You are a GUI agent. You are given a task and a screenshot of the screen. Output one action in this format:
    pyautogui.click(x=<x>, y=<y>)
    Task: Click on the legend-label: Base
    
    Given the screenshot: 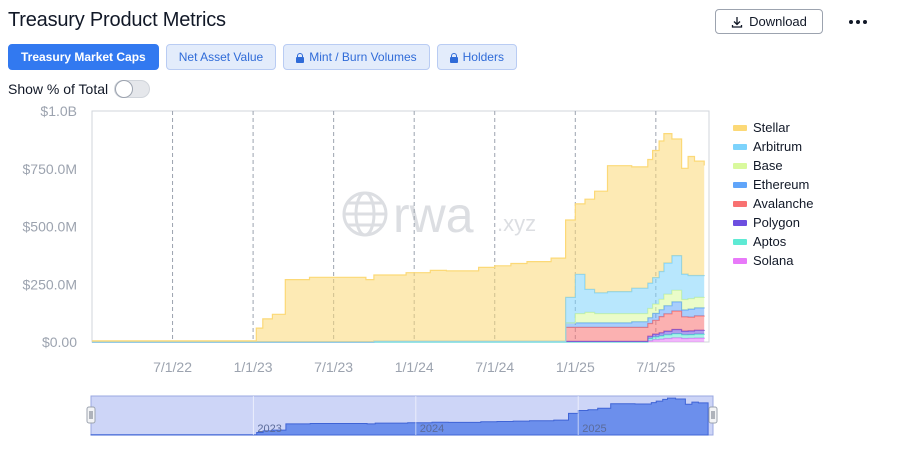 What is the action you would take?
    pyautogui.click(x=768, y=165)
    